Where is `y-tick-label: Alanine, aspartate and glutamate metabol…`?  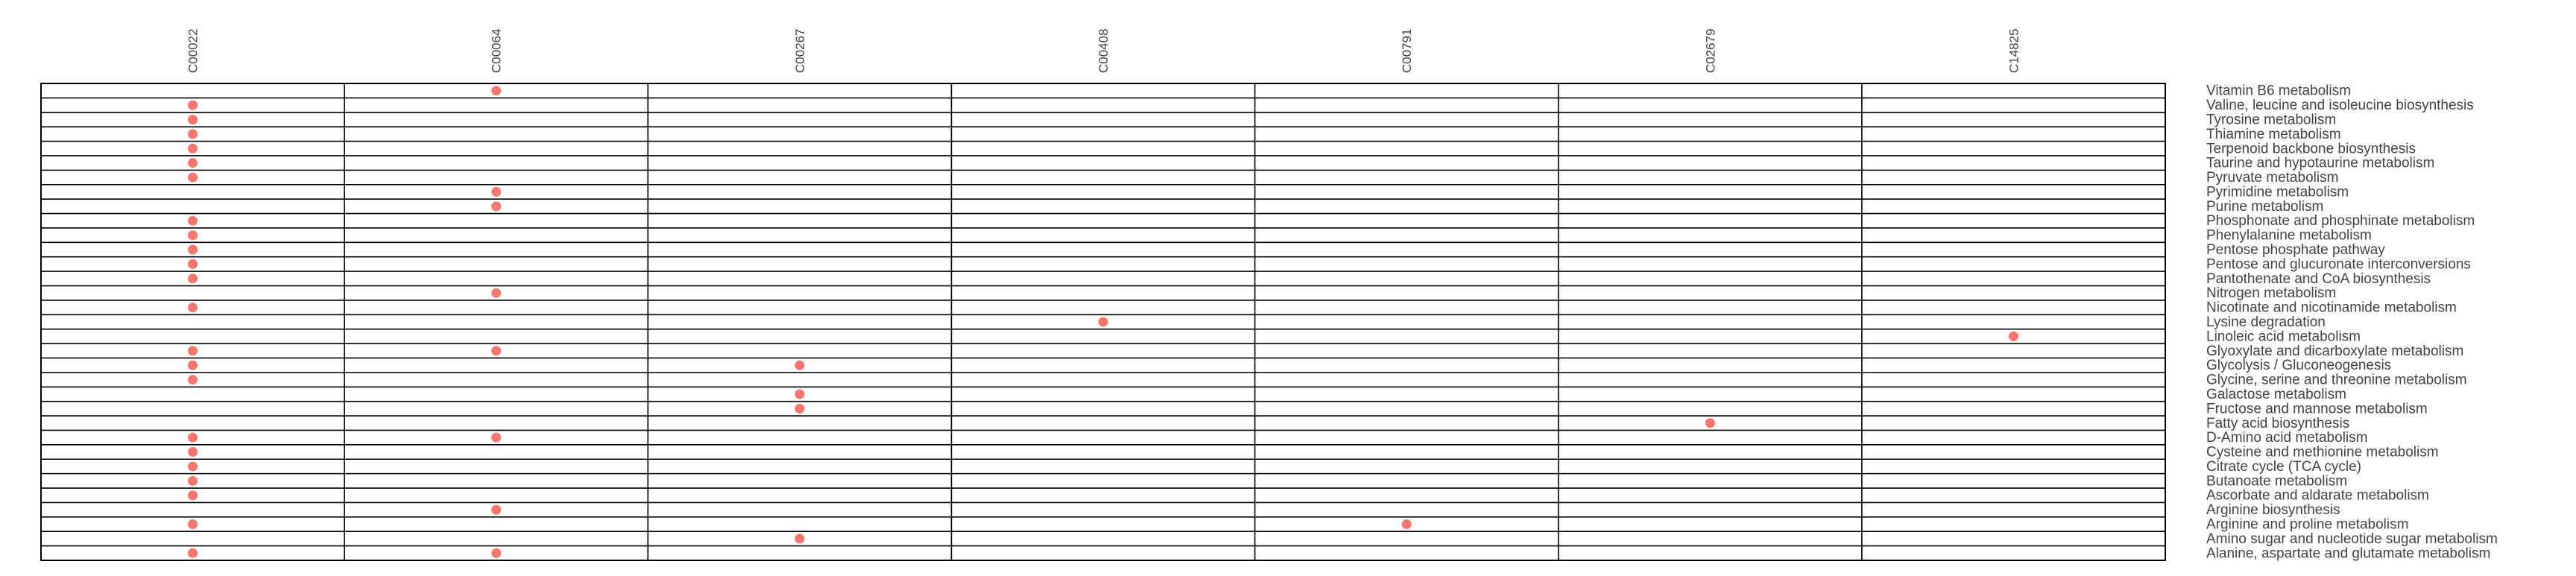 y-tick-label: Alanine, aspartate and glutamate metabol… is located at coordinates (2348, 553).